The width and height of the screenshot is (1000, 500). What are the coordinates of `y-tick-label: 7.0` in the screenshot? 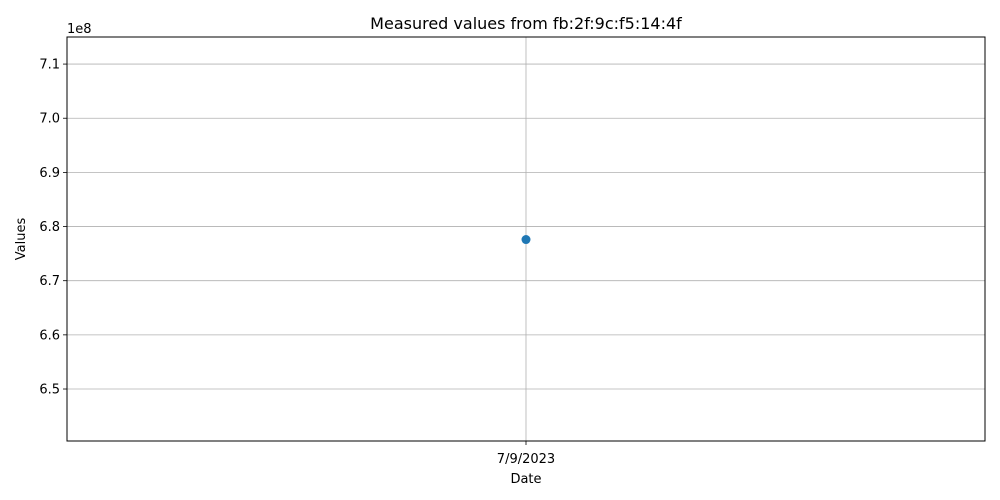 It's located at (49, 119).